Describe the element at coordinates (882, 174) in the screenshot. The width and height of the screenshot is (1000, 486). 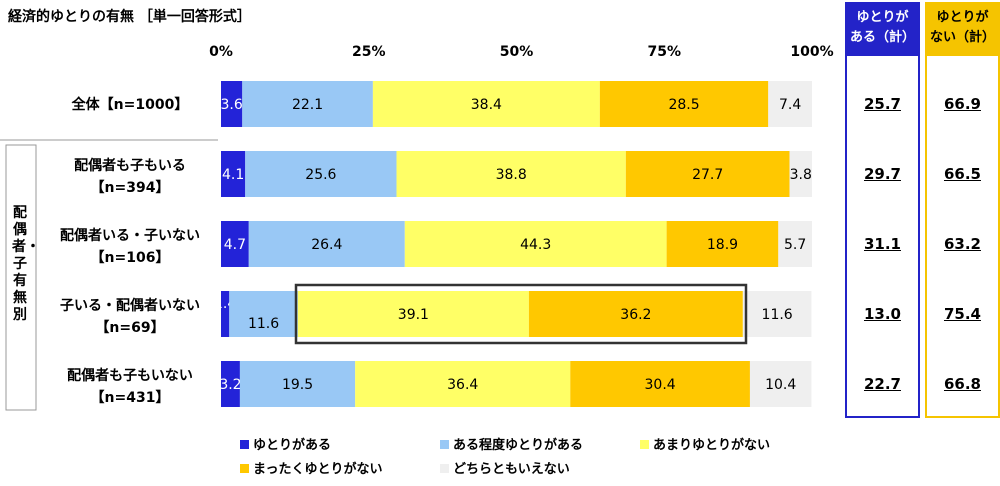
I see `summary-yes-value: 29.7` at that location.